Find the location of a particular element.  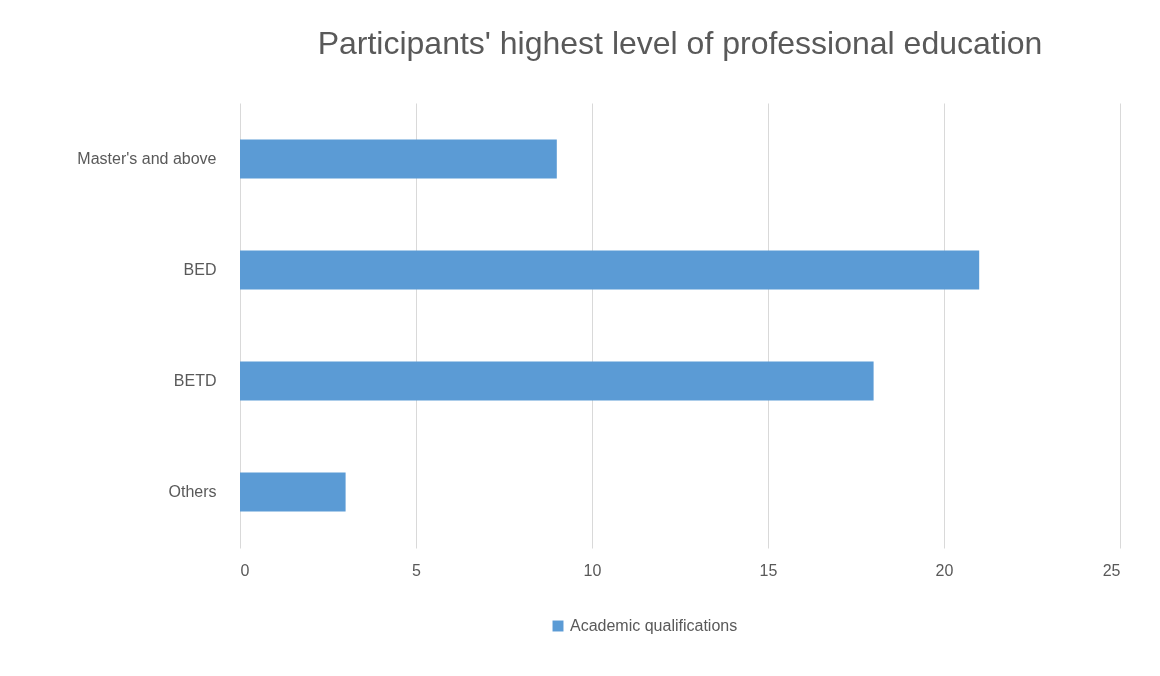

y-tick-label: Others is located at coordinates (192, 491).